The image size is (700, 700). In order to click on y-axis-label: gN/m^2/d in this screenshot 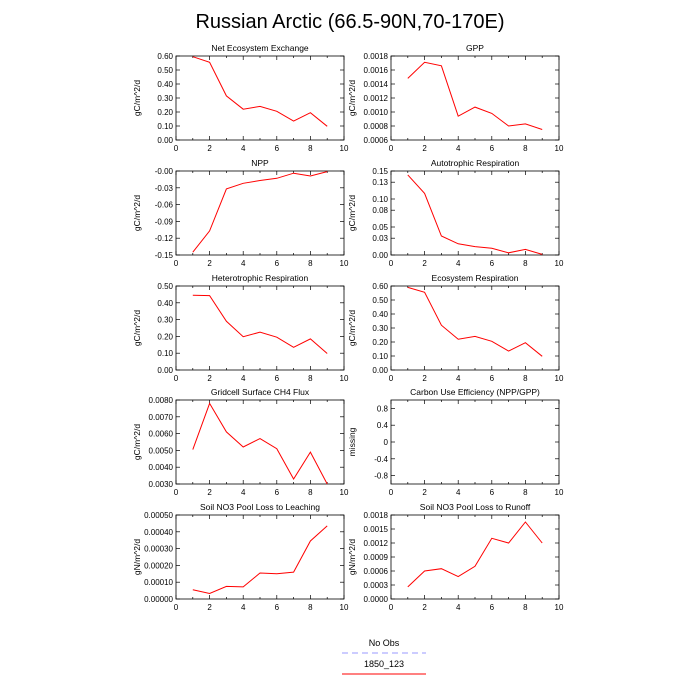, I will do `click(352, 557)`.